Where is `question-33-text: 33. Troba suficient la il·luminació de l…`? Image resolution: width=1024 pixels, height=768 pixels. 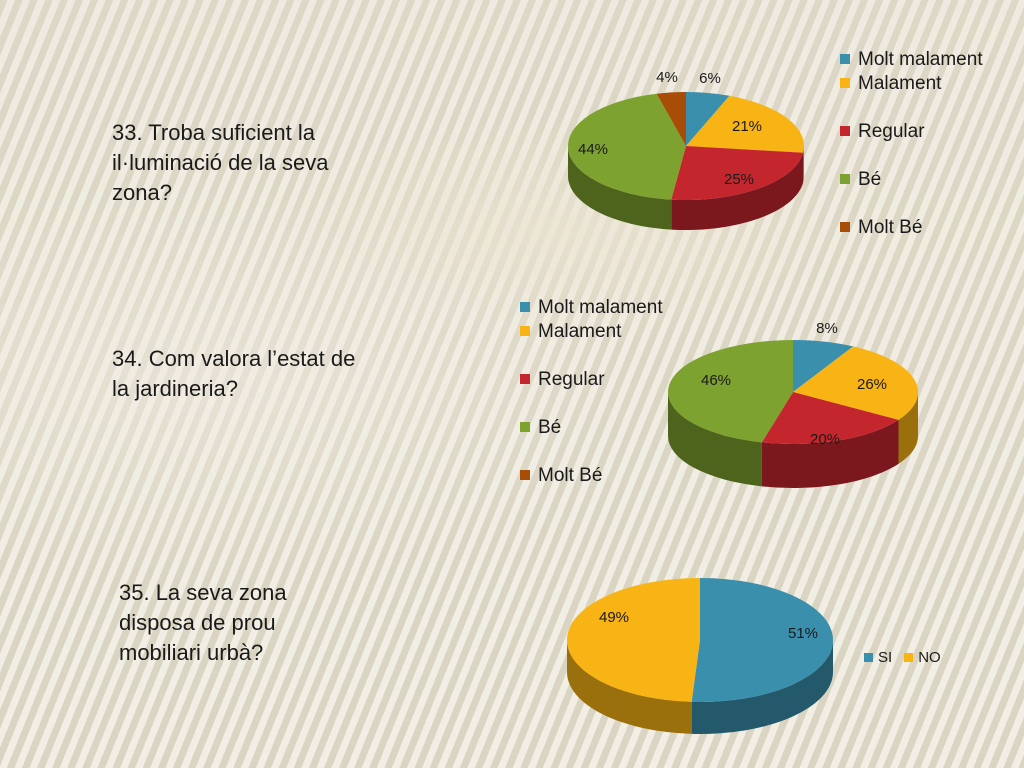
question-33-text: 33. Troba suficient la il·luminació de l… is located at coordinates (220, 162).